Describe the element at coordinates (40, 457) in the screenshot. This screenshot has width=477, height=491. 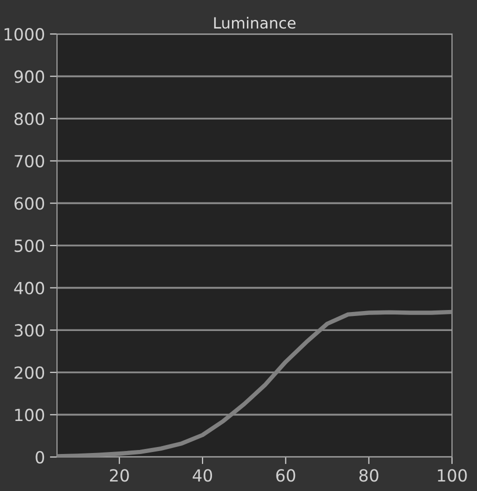
I see `y-tick-label: 0` at that location.